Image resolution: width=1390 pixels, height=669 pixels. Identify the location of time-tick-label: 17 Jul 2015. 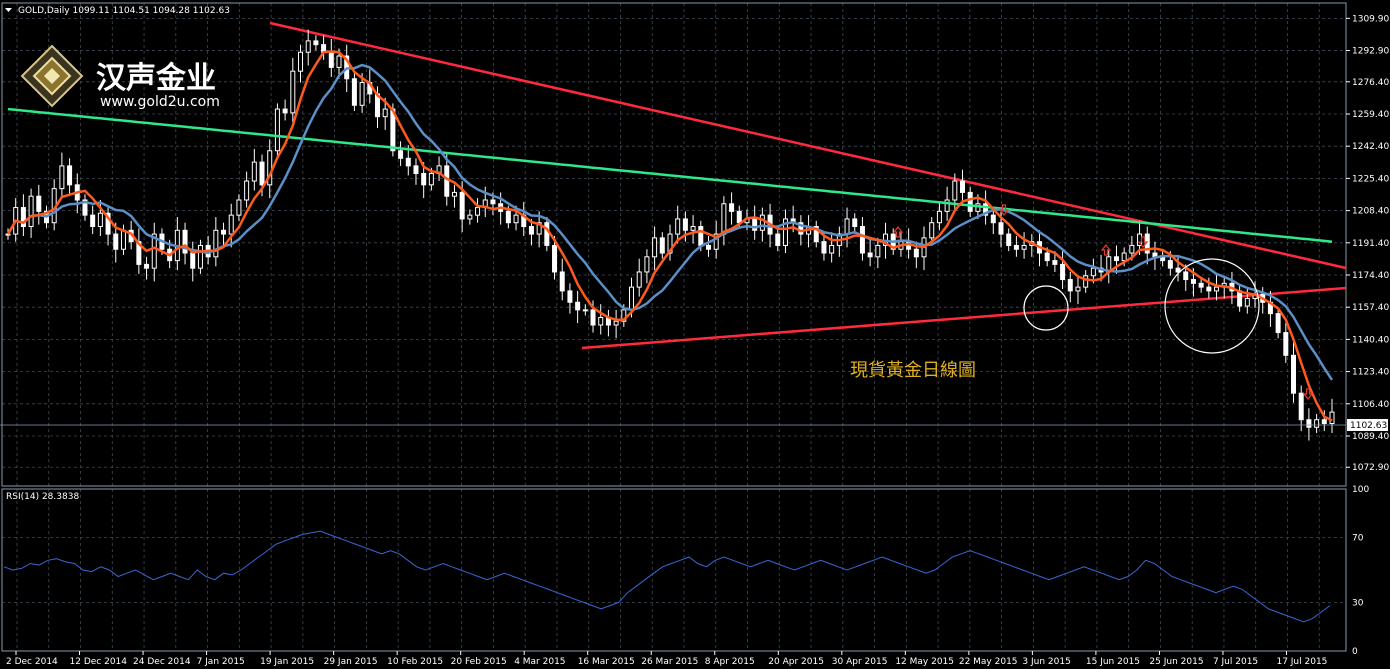
(1301, 662).